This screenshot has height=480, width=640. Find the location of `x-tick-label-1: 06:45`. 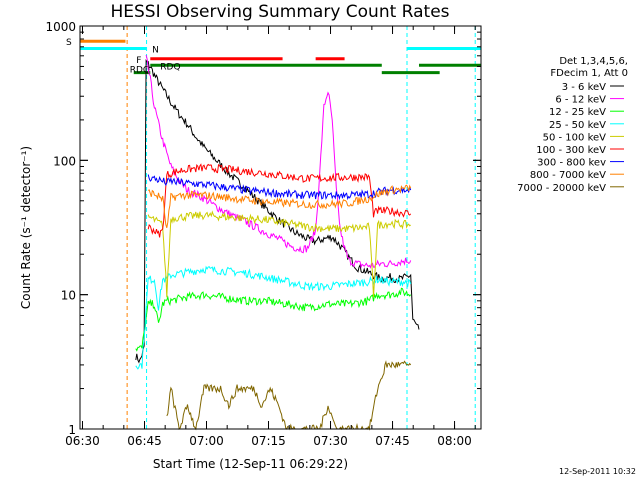

x-tick-label-1: 06:45 is located at coordinates (144, 441).